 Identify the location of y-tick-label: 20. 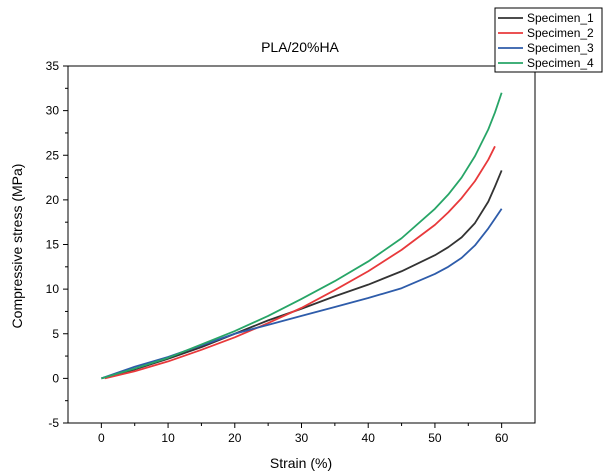
(53, 200).